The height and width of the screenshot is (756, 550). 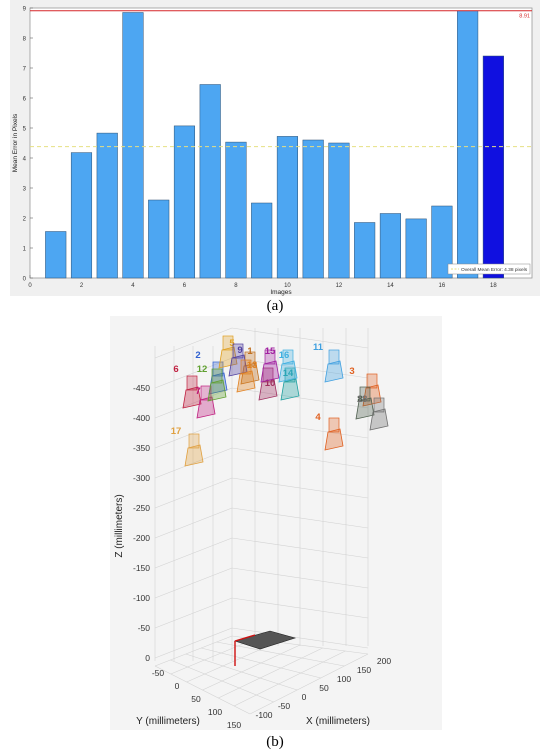 What do you see at coordinates (275, 306) in the screenshot?
I see `caption-a: (a)` at bounding box center [275, 306].